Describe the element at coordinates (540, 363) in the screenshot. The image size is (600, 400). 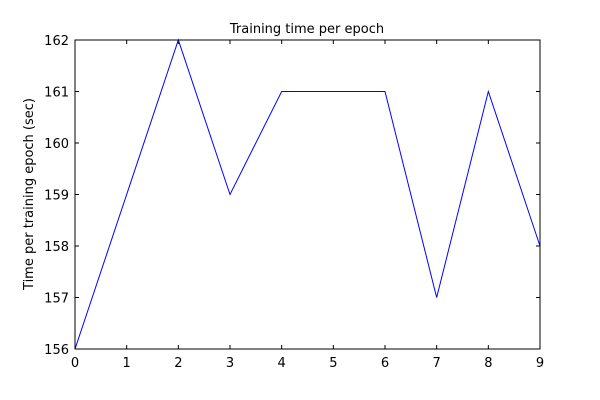
I see `x-tick-label: 9` at that location.